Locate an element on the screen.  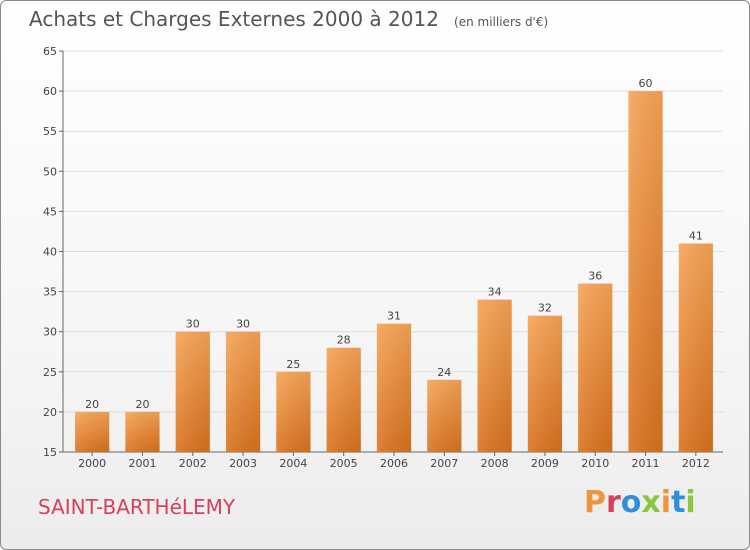
value-label-2006: 31 is located at coordinates (394, 316).